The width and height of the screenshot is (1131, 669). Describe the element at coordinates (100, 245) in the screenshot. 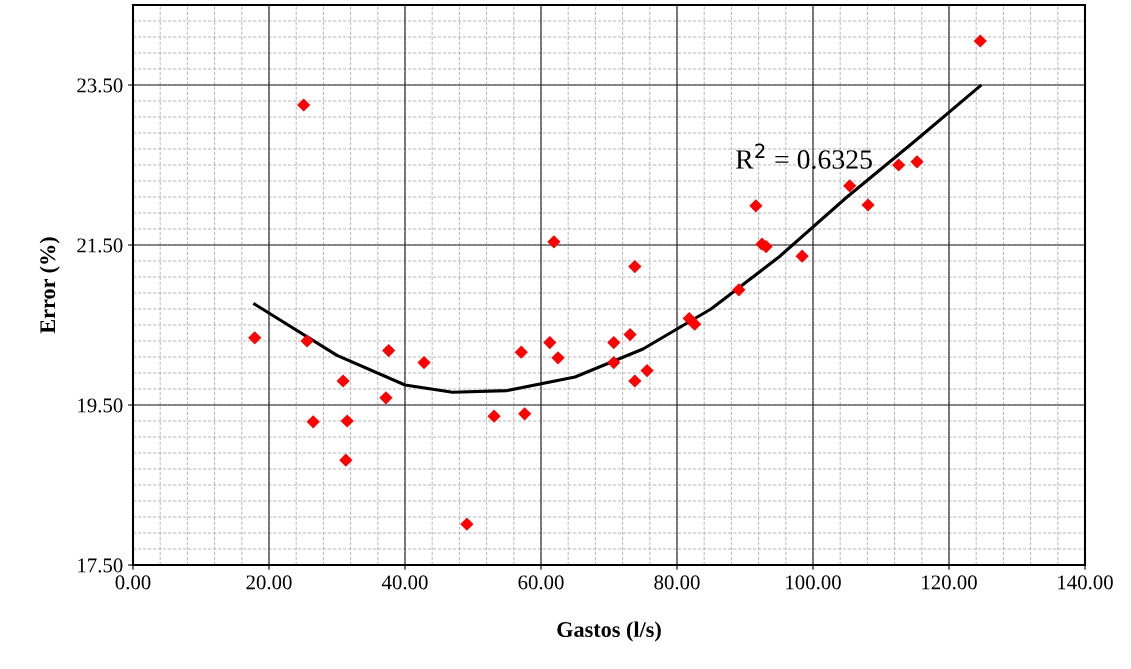

I see `y-tick-label: 21.50` at that location.